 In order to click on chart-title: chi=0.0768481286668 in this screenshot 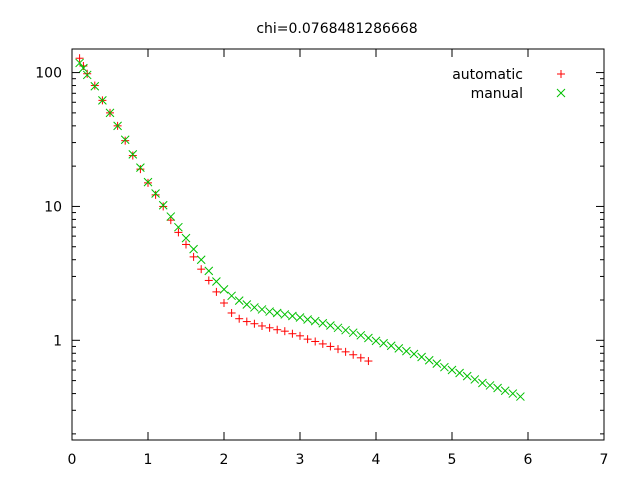, I will do `click(336, 29)`.